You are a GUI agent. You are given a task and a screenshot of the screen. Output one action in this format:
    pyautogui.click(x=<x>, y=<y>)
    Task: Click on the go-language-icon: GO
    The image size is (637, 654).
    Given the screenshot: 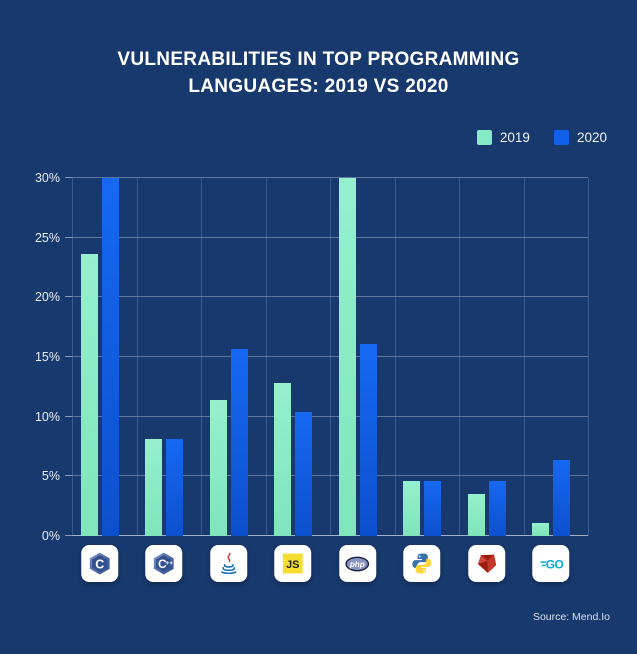 What is the action you would take?
    pyautogui.click(x=551, y=563)
    